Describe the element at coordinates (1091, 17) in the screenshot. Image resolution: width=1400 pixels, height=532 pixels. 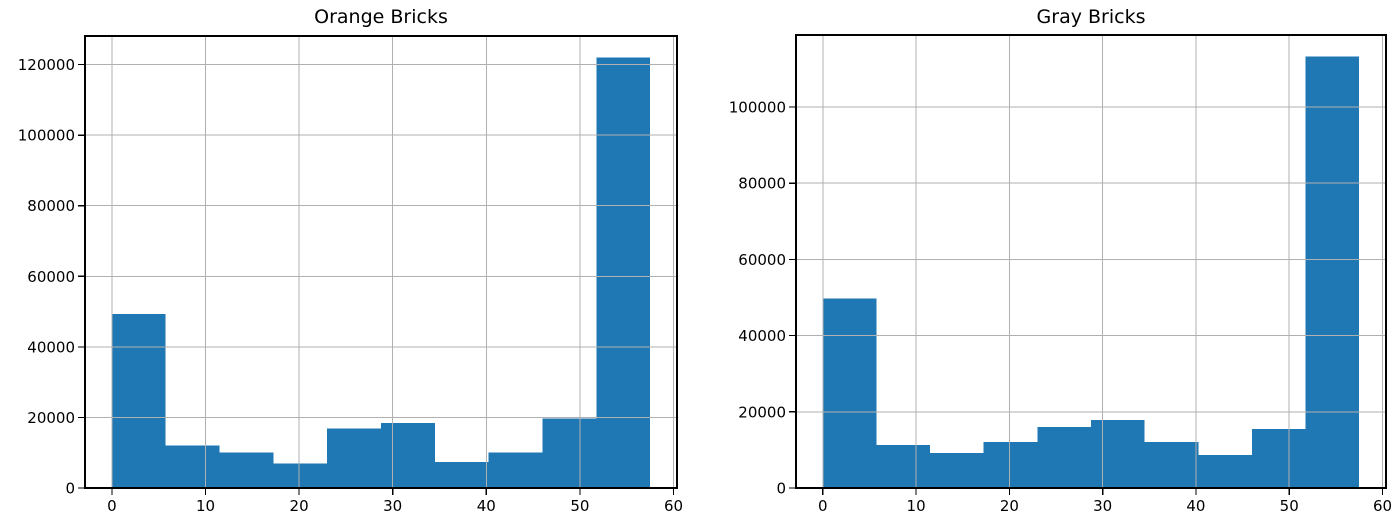
I see `chart-title-gray-bricks: Gray Bricks` at that location.